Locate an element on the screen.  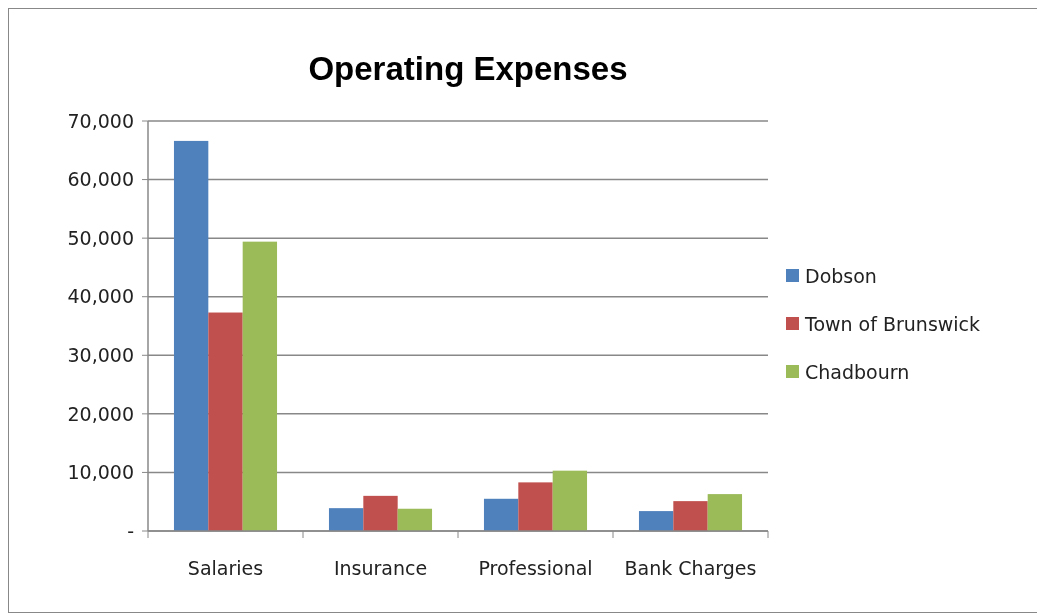
legend-label: Town of Brunswick is located at coordinates (892, 323).